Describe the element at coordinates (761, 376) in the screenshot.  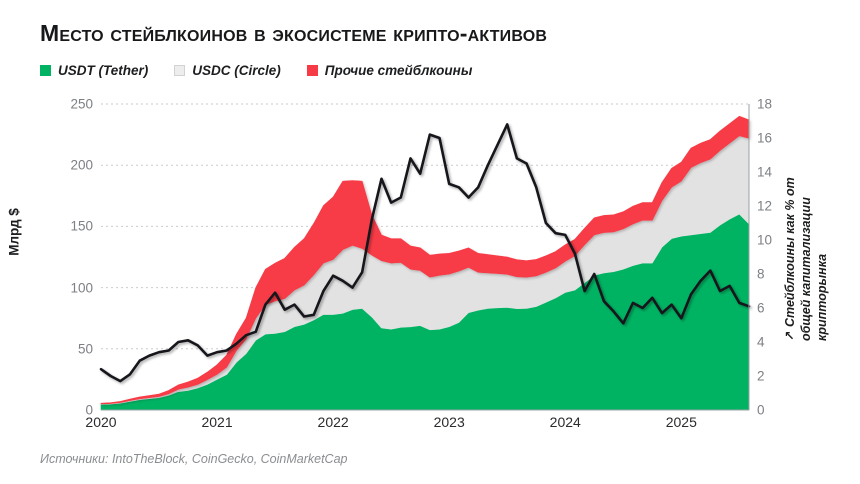
I see `y-axis-right-tick-1: 2` at that location.